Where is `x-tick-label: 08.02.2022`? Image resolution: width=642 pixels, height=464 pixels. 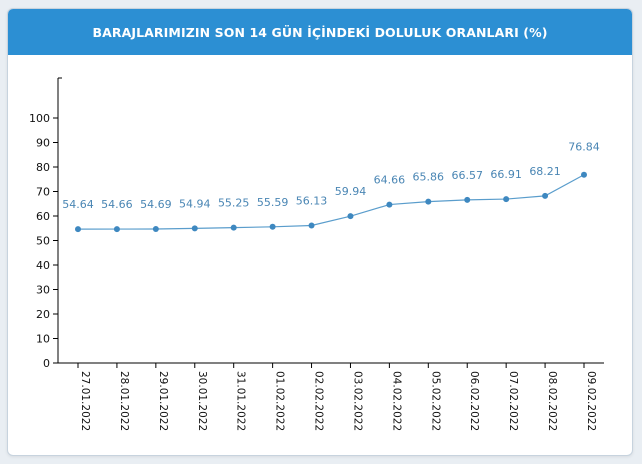 x-tick-label: 08.02.2022 is located at coordinates (552, 401).